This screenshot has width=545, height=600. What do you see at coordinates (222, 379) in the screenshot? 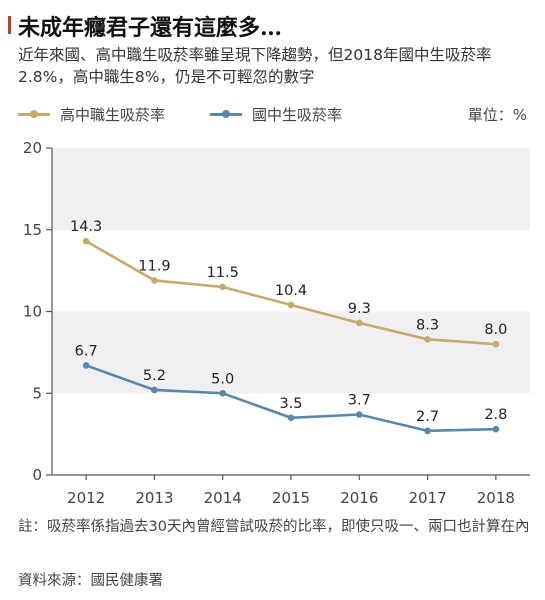
I see `data-label: 5.0` at bounding box center [222, 379].